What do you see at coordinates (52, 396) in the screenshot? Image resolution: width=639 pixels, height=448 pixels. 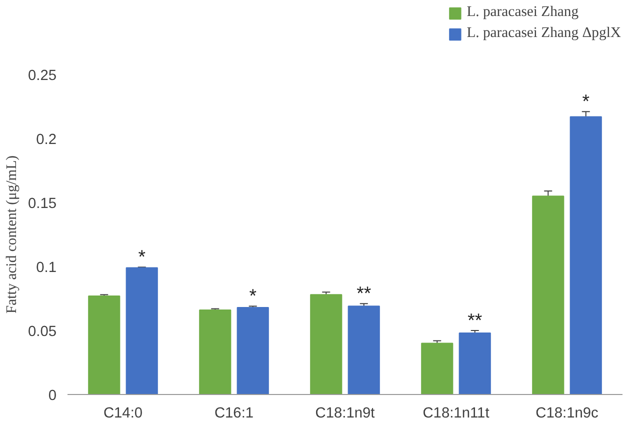 I see `y-tick-label: 0` at bounding box center [52, 396].